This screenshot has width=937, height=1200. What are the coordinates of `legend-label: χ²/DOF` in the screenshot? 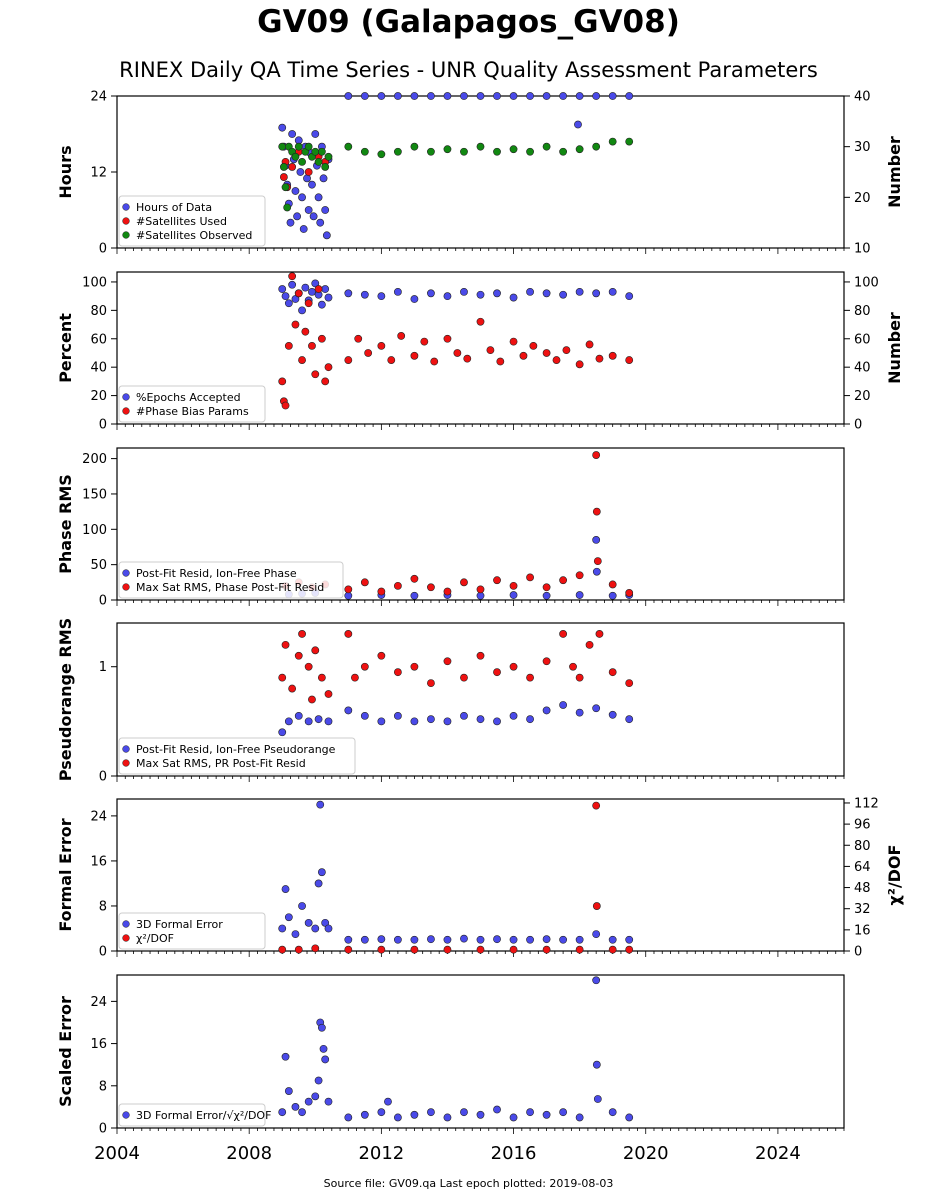 It's located at (155, 938).